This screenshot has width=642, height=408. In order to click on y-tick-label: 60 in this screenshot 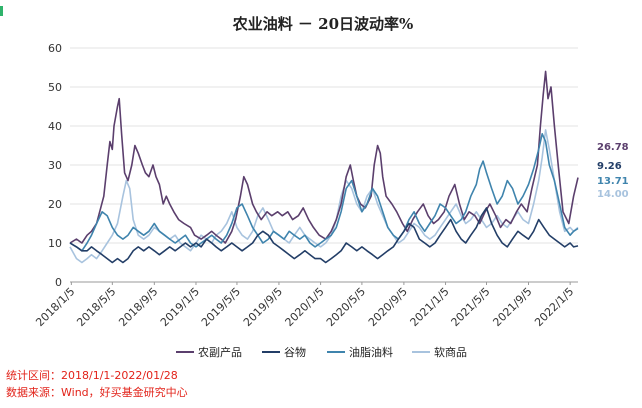, I will do `click(55, 48)`.